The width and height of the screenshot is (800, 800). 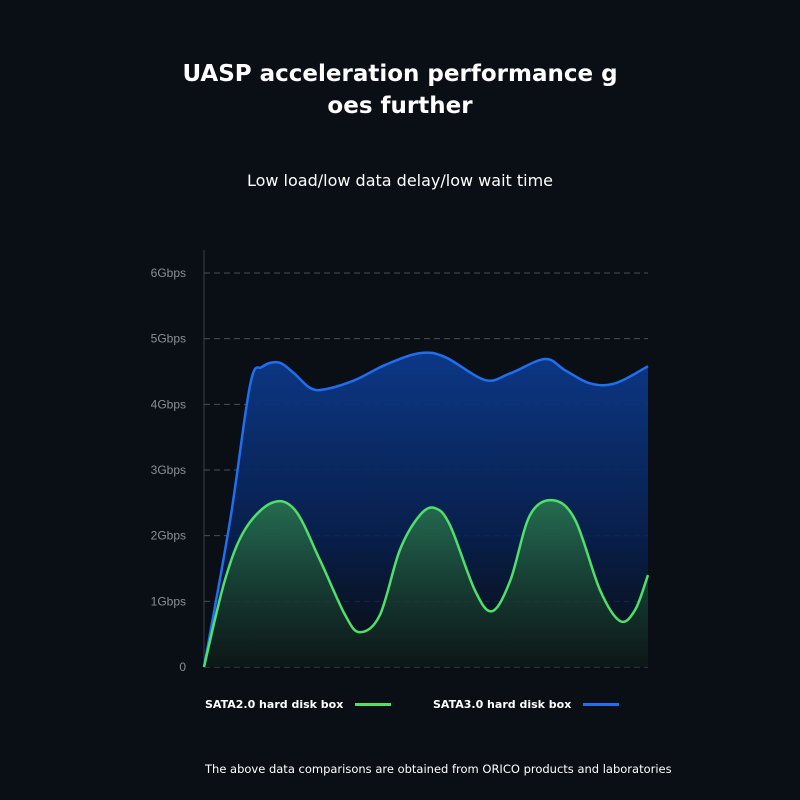 I want to click on legend-label-sata2: SATA2.0 hard disk box, so click(x=274, y=704).